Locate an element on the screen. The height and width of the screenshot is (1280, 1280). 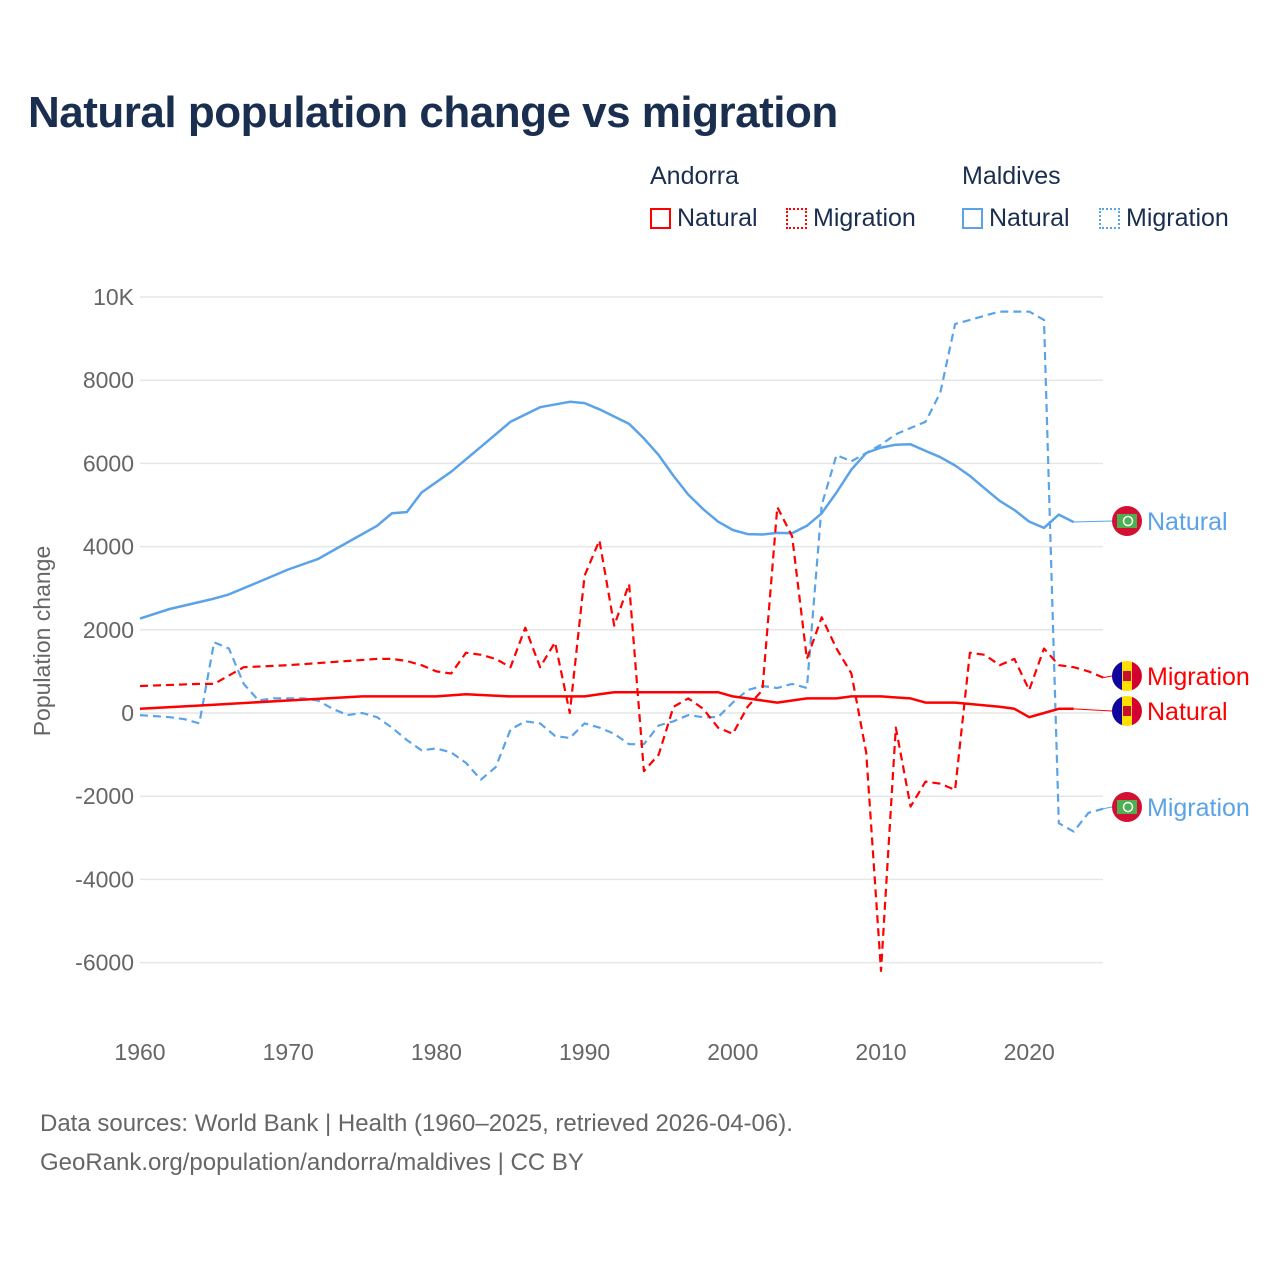
y-tick-label: 0 is located at coordinates (127, 713).